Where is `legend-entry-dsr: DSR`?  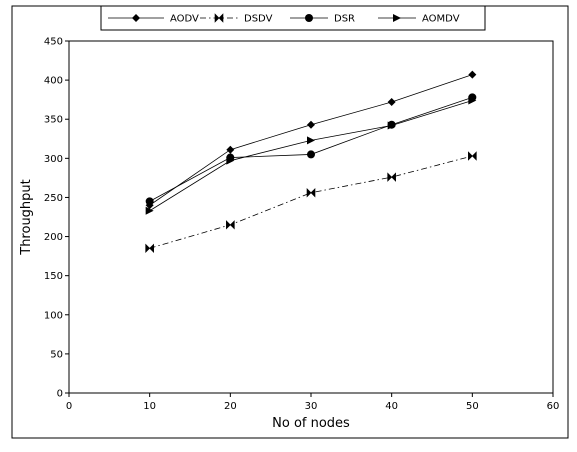 legend-entry-dsr: DSR is located at coordinates (322, 19).